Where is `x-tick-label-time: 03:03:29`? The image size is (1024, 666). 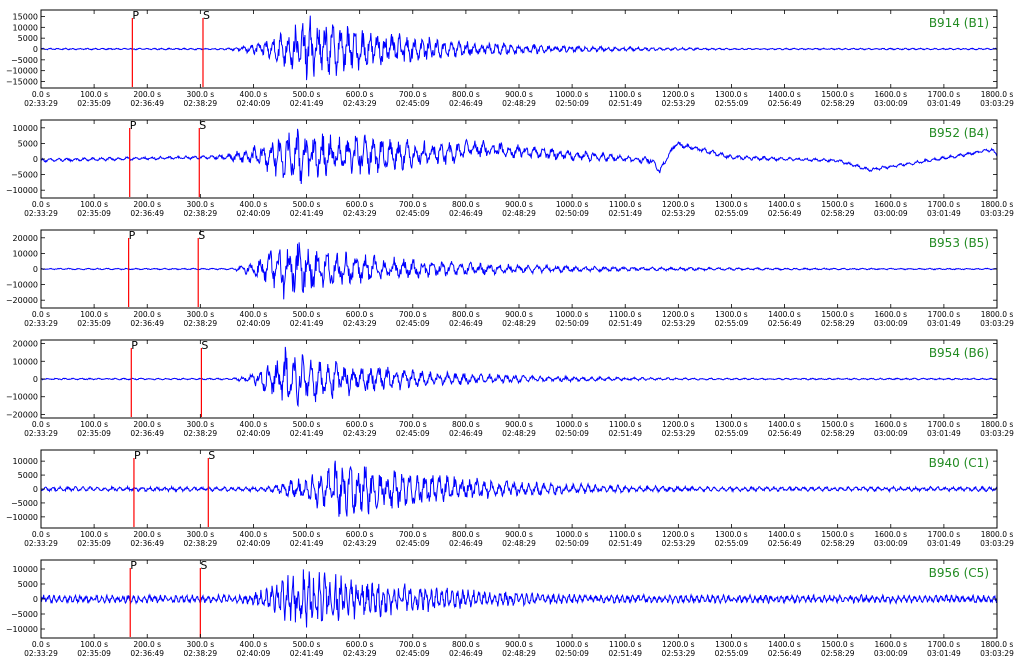
x-tick-label-time: 03:03:29 is located at coordinates (997, 213).